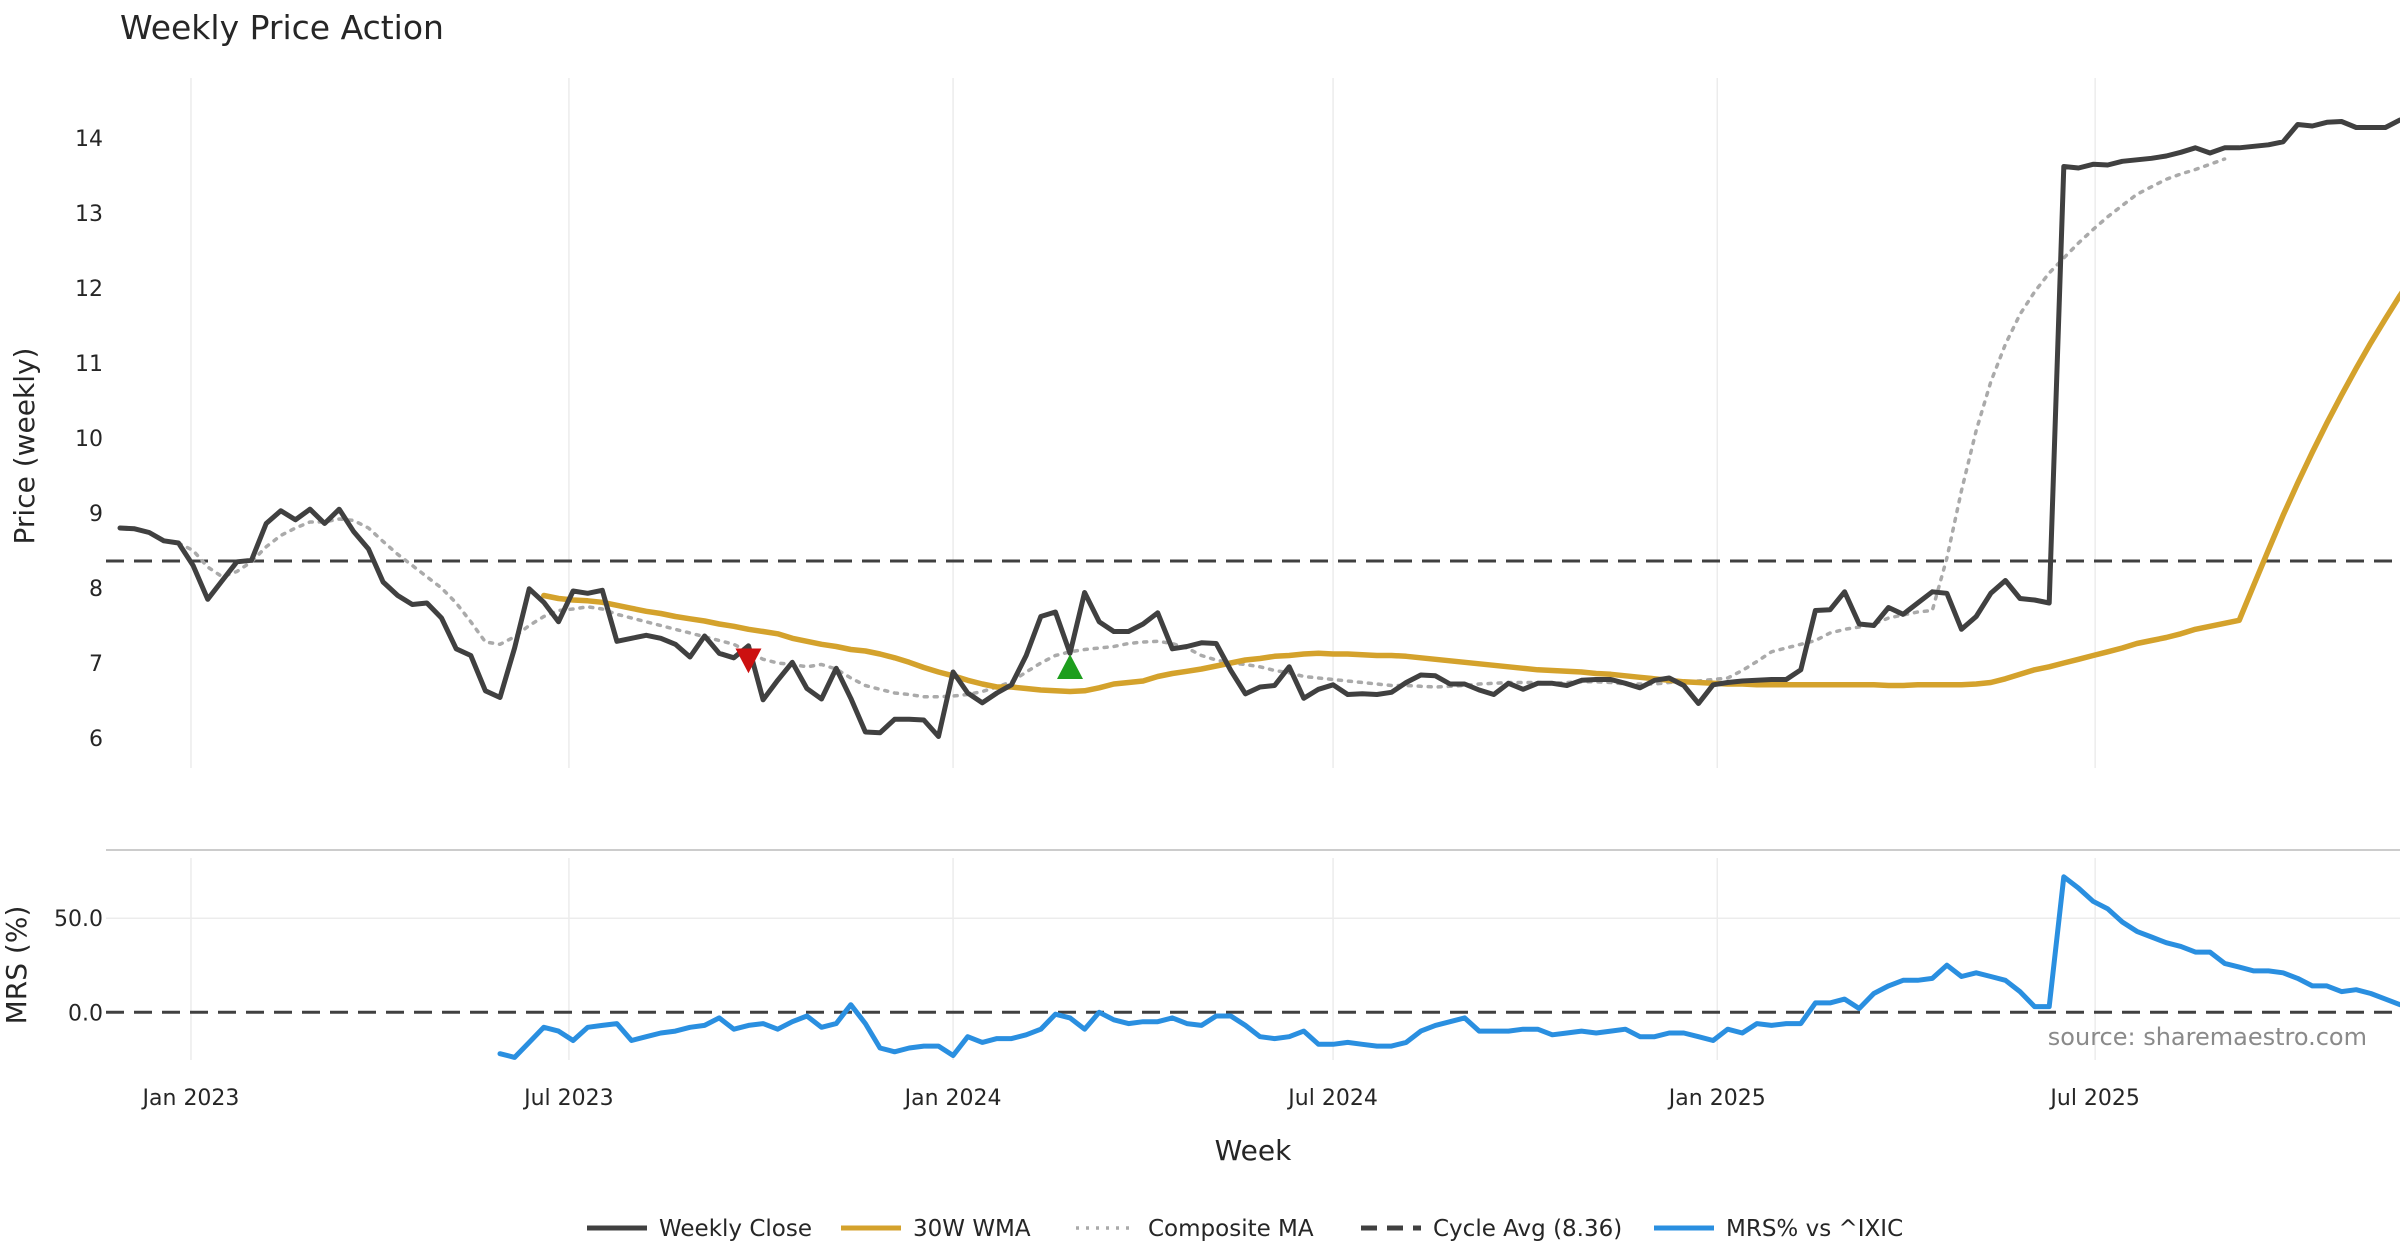  Describe the element at coordinates (2094, 1098) in the screenshot. I see `x-tick-label: Jul 2025` at that location.